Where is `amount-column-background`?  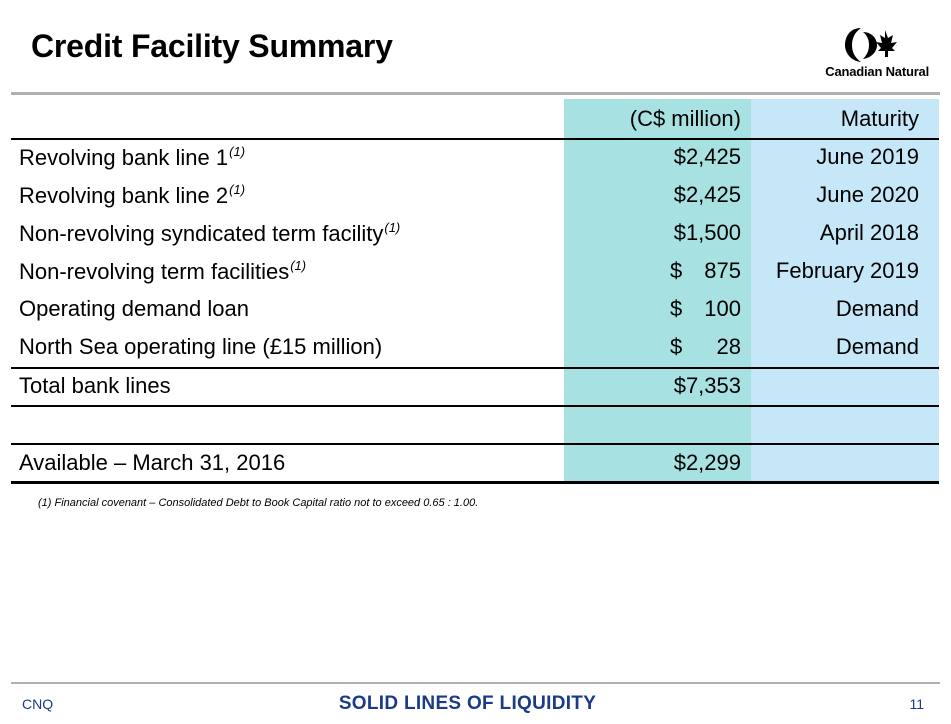 amount-column-background is located at coordinates (657, 290).